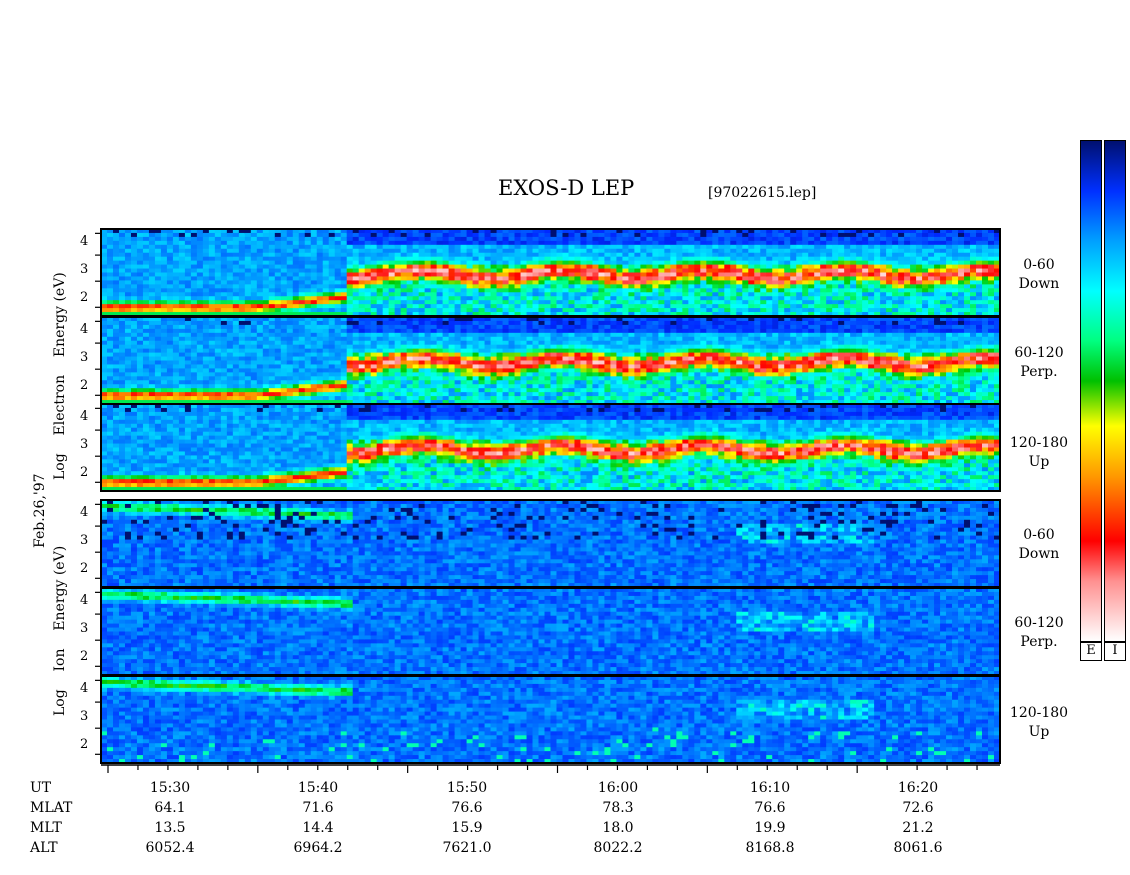 Image resolution: width=1130 pixels, height=875 pixels. What do you see at coordinates (918, 828) in the screenshot?
I see `mlt-value: 21.2` at bounding box center [918, 828].